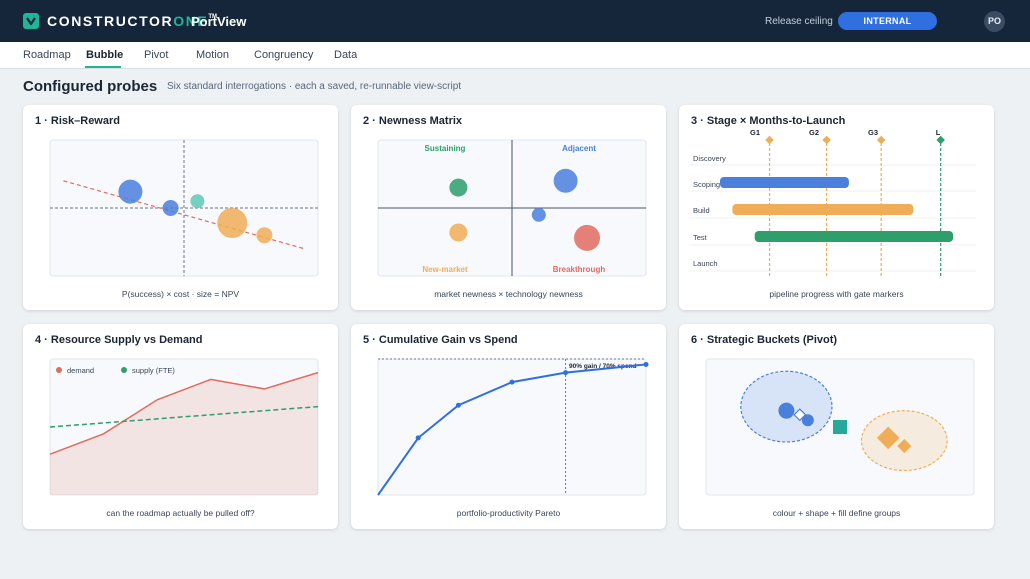 Image resolution: width=1030 pixels, height=579 pixels. I want to click on logo-badge-icon, so click(31, 21).